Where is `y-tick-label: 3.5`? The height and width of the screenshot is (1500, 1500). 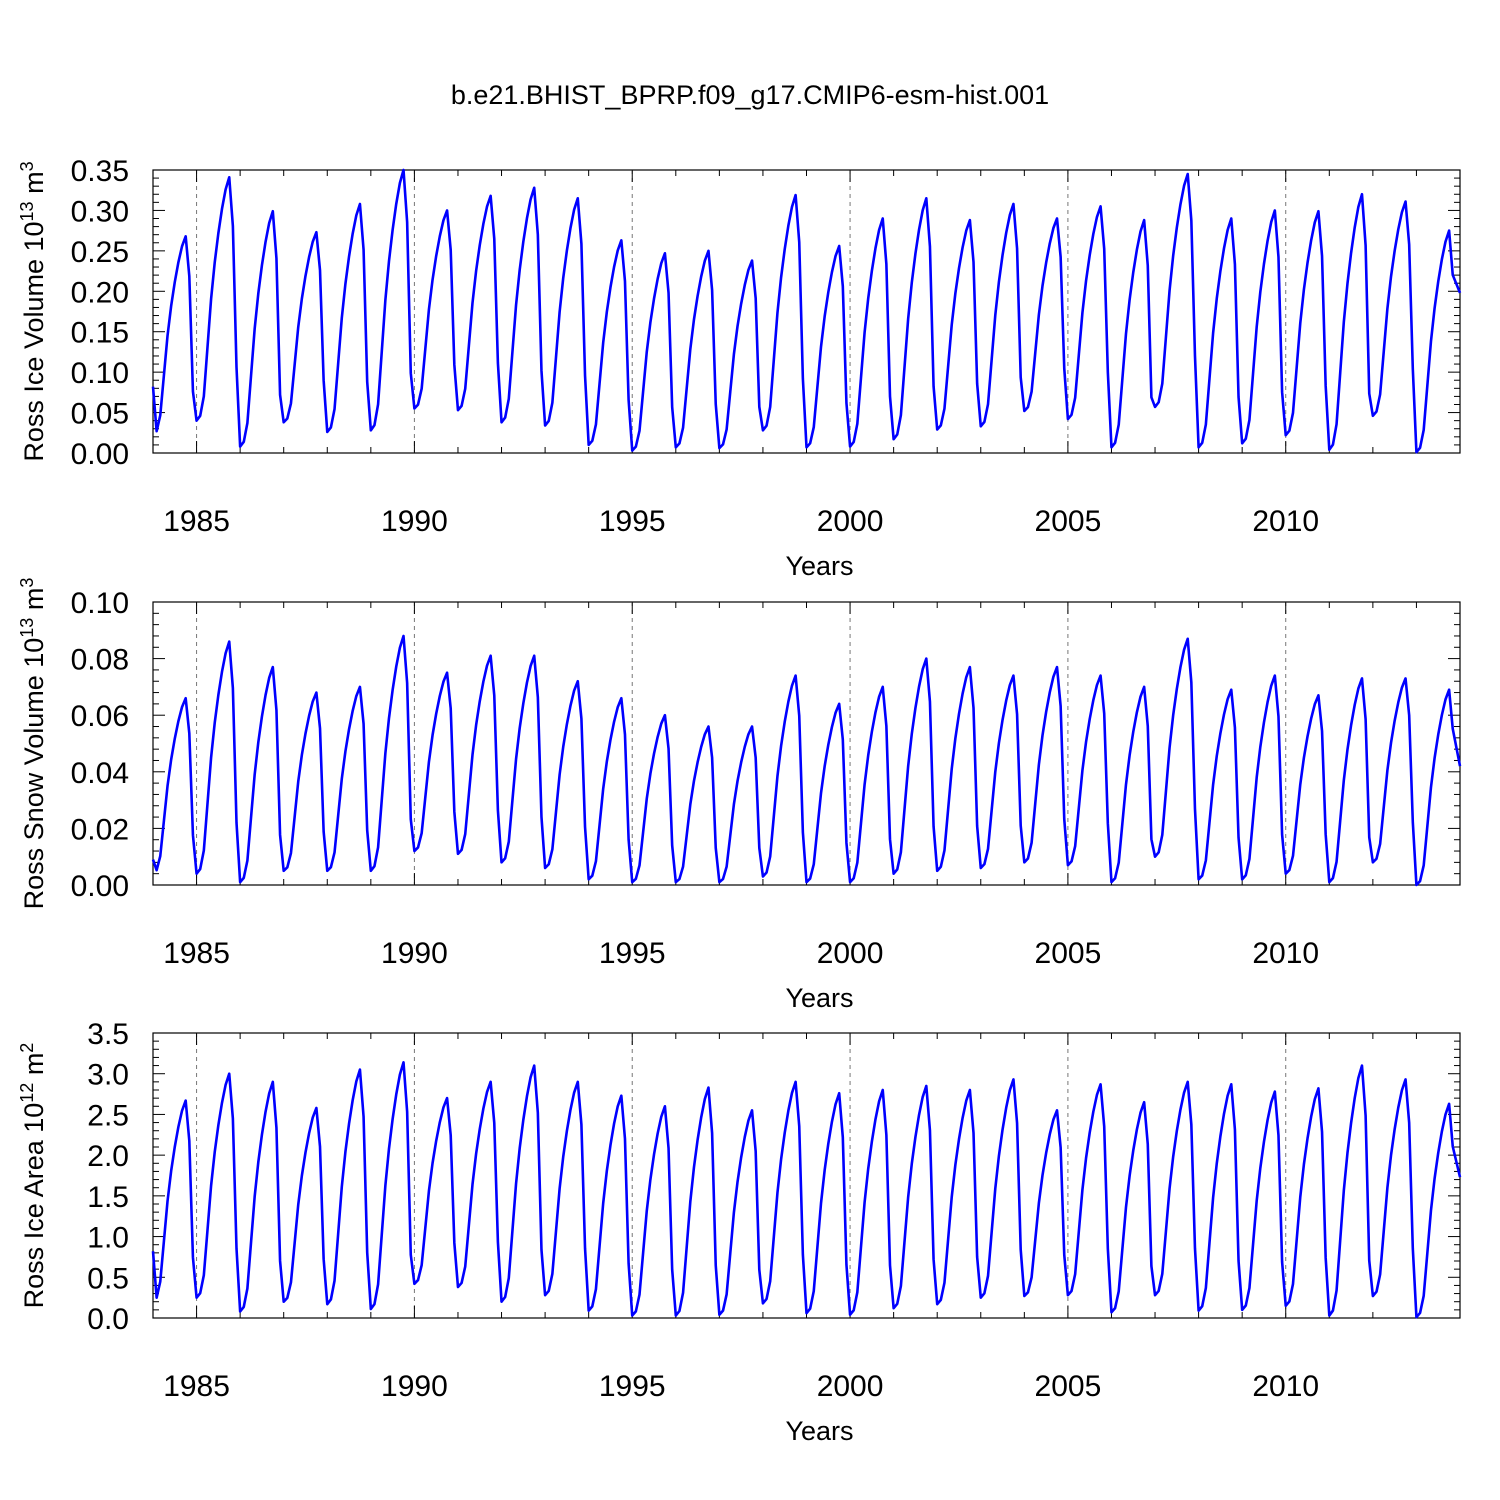 y-tick-label: 3.5 is located at coordinates (108, 1034).